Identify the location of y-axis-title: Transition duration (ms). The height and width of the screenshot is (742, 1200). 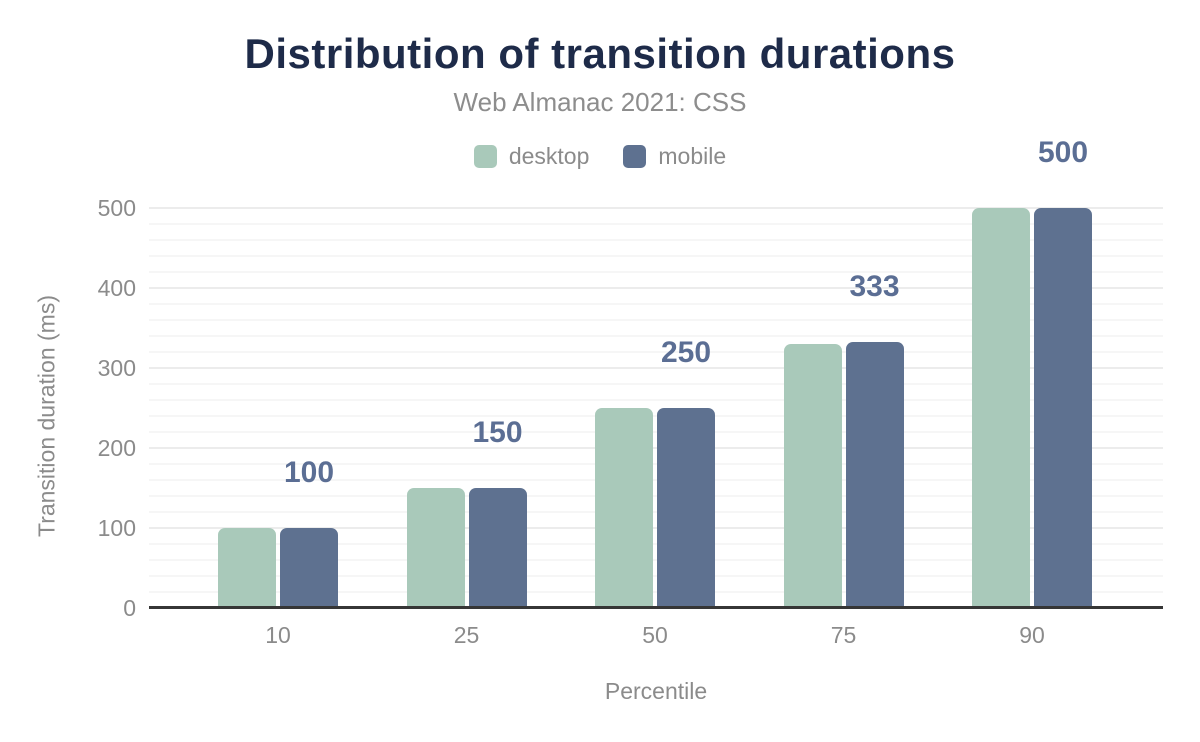
(46, 416).